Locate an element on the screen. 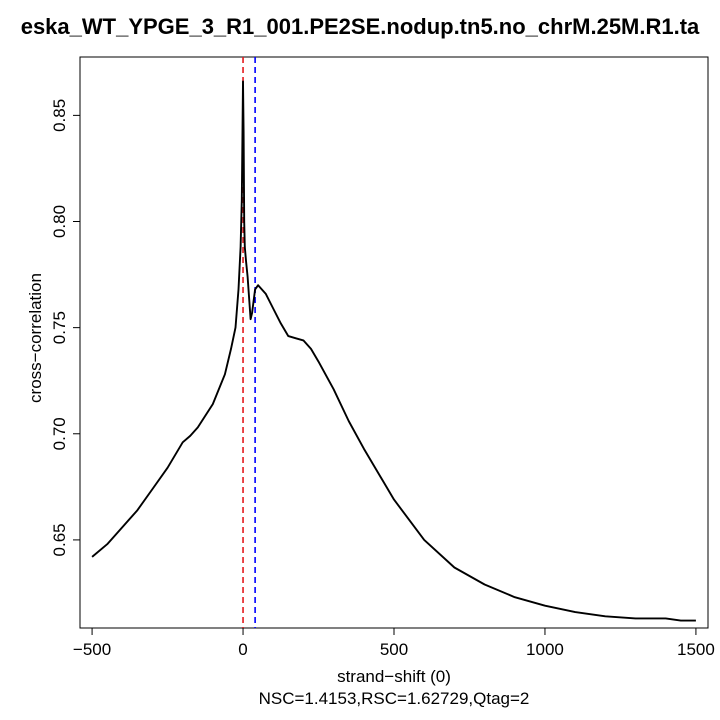  y-axis-ticks: 0.65 0.70 0.75 0.80 0.85 is located at coordinates (65, 327).